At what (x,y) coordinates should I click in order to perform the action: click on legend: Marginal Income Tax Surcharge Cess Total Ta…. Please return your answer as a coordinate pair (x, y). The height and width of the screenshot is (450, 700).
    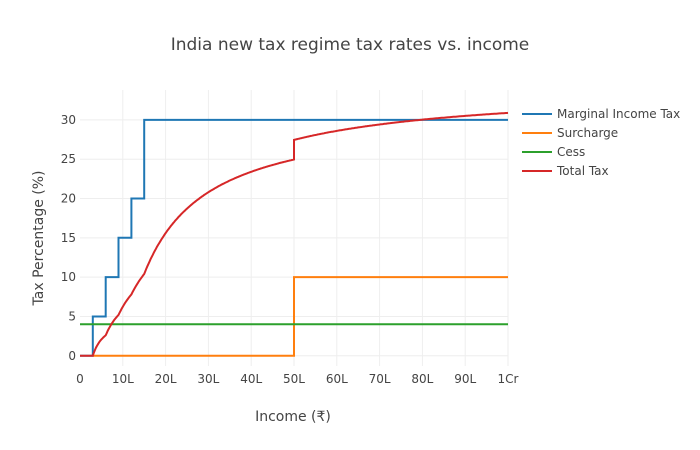
    Looking at the image, I should click on (601, 142).